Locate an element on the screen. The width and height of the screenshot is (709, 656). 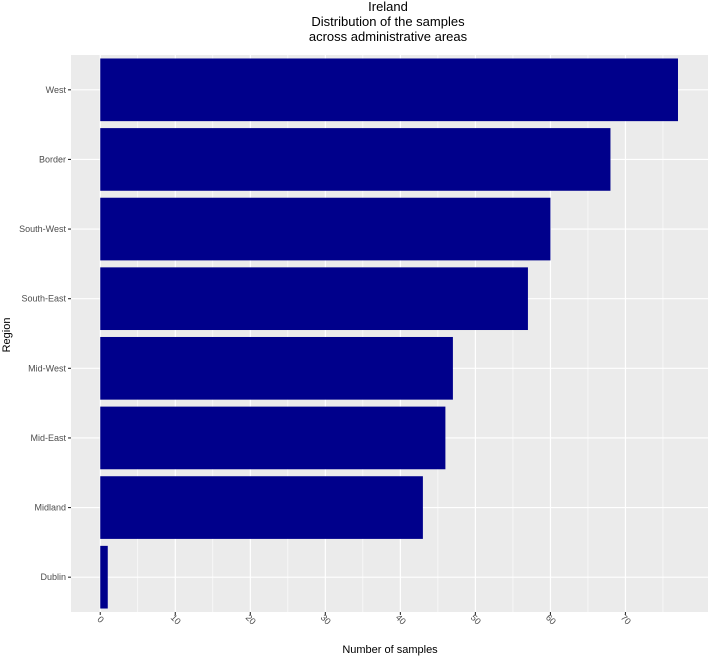
bar-dublin is located at coordinates (104, 577).